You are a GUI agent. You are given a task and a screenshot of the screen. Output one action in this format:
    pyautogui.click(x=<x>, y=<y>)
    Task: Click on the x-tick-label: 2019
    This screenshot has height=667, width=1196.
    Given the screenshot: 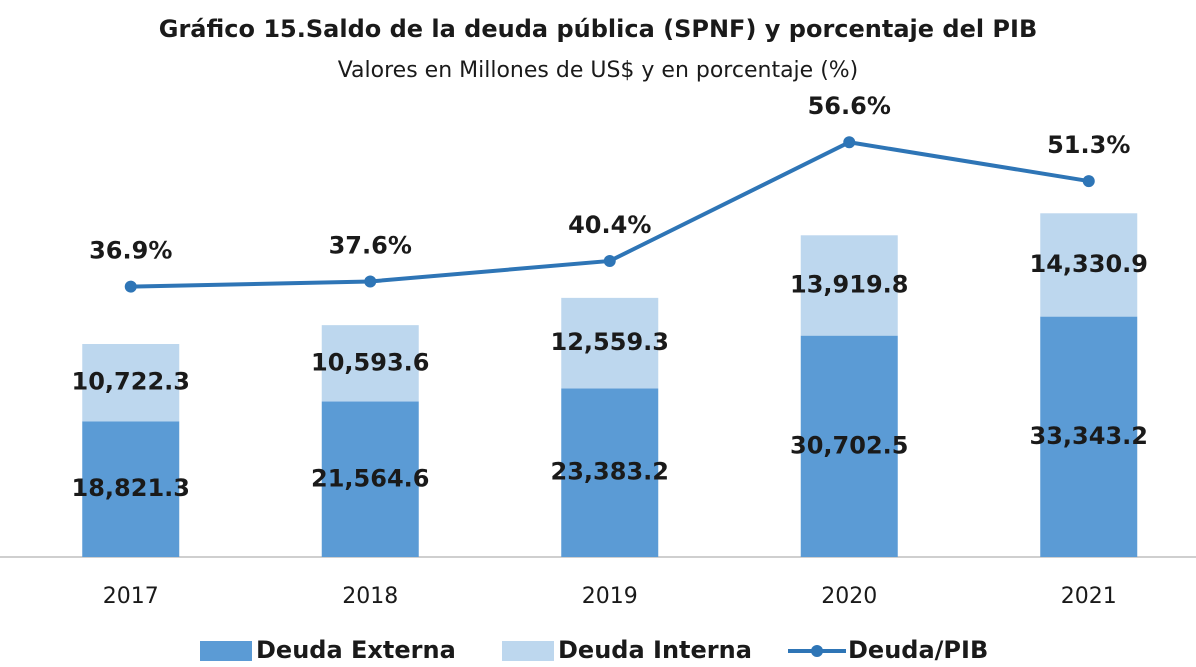 What is the action you would take?
    pyautogui.click(x=610, y=596)
    